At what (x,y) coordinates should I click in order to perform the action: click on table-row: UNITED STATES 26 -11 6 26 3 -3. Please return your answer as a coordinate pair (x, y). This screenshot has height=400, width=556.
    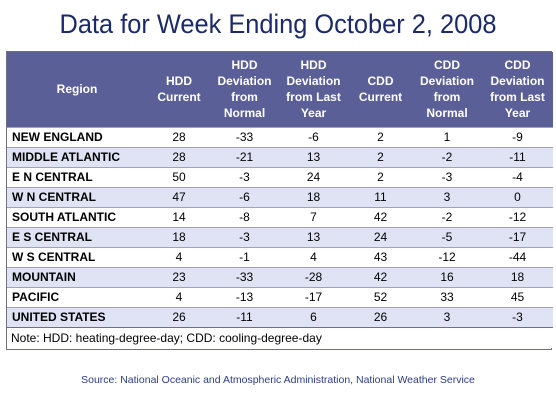
    Looking at the image, I should click on (280, 316).